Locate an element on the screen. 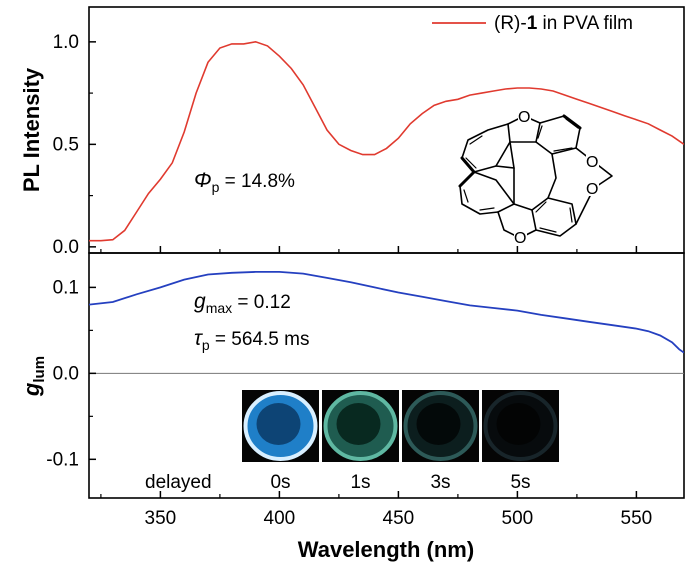 Image resolution: width=692 pixels, height=566 pixels. top-y-axis-title: PL Intensity is located at coordinates (31, 129).